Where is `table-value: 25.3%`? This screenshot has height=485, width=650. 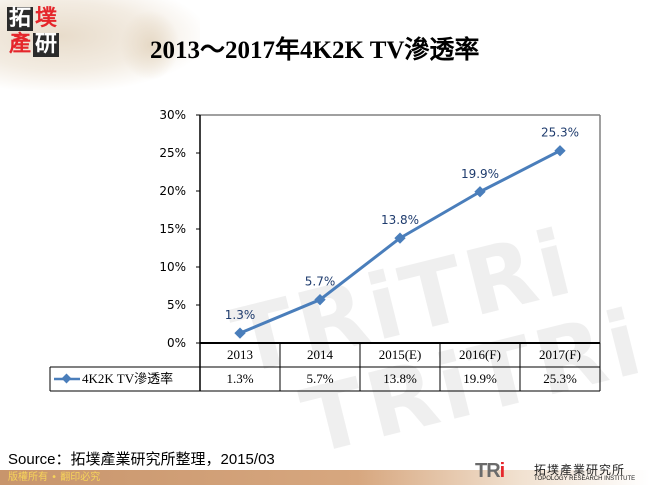 table-value: 25.3% is located at coordinates (560, 378).